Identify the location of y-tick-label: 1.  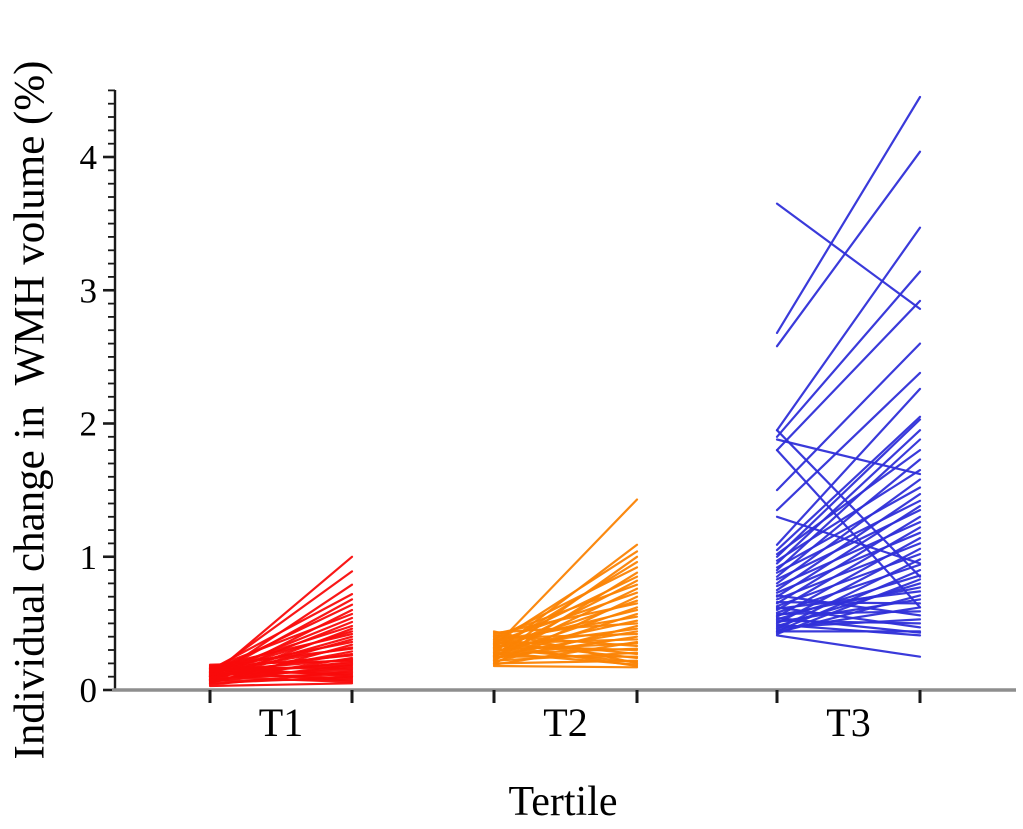
(89, 557).